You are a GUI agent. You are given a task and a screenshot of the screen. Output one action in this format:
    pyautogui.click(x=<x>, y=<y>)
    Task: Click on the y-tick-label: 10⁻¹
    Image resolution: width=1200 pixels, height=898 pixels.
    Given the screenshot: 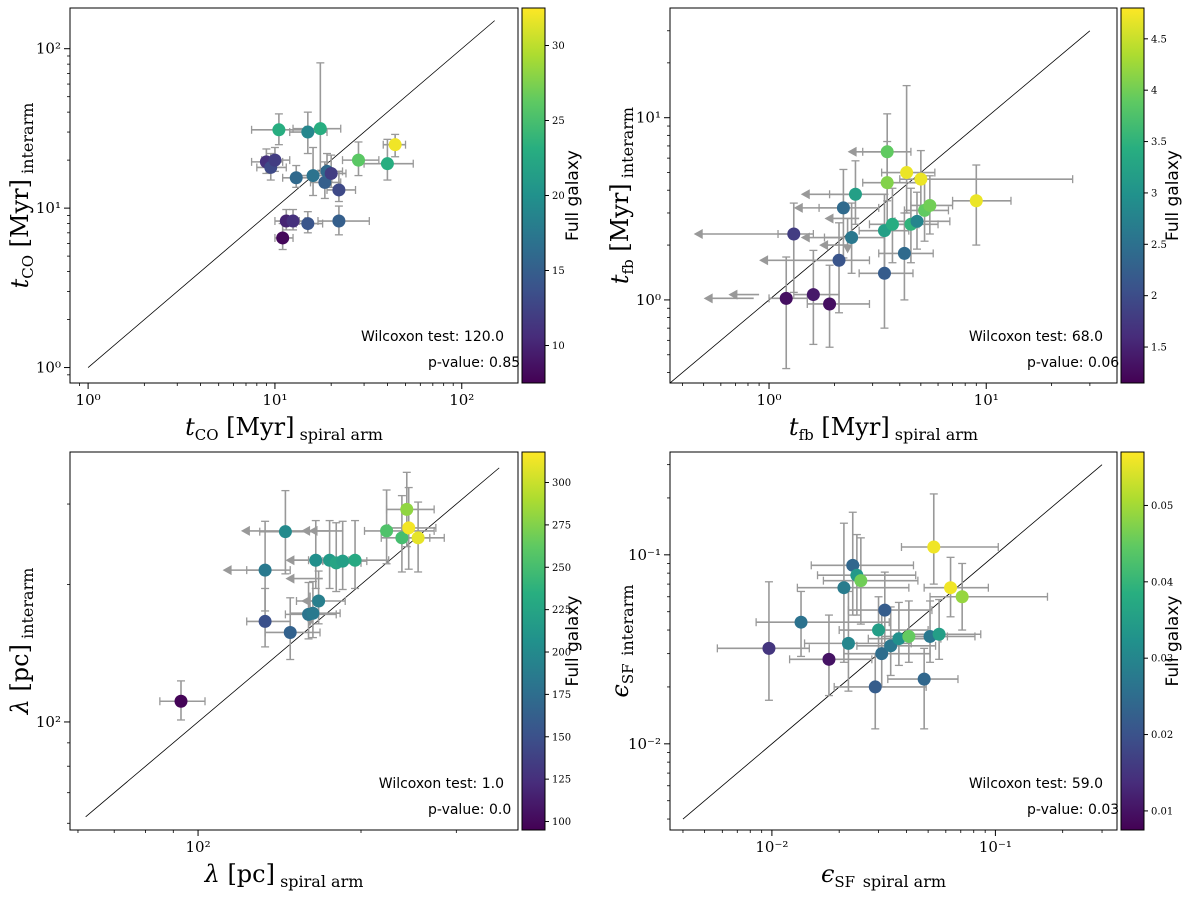 What is the action you would take?
    pyautogui.click(x=644, y=555)
    